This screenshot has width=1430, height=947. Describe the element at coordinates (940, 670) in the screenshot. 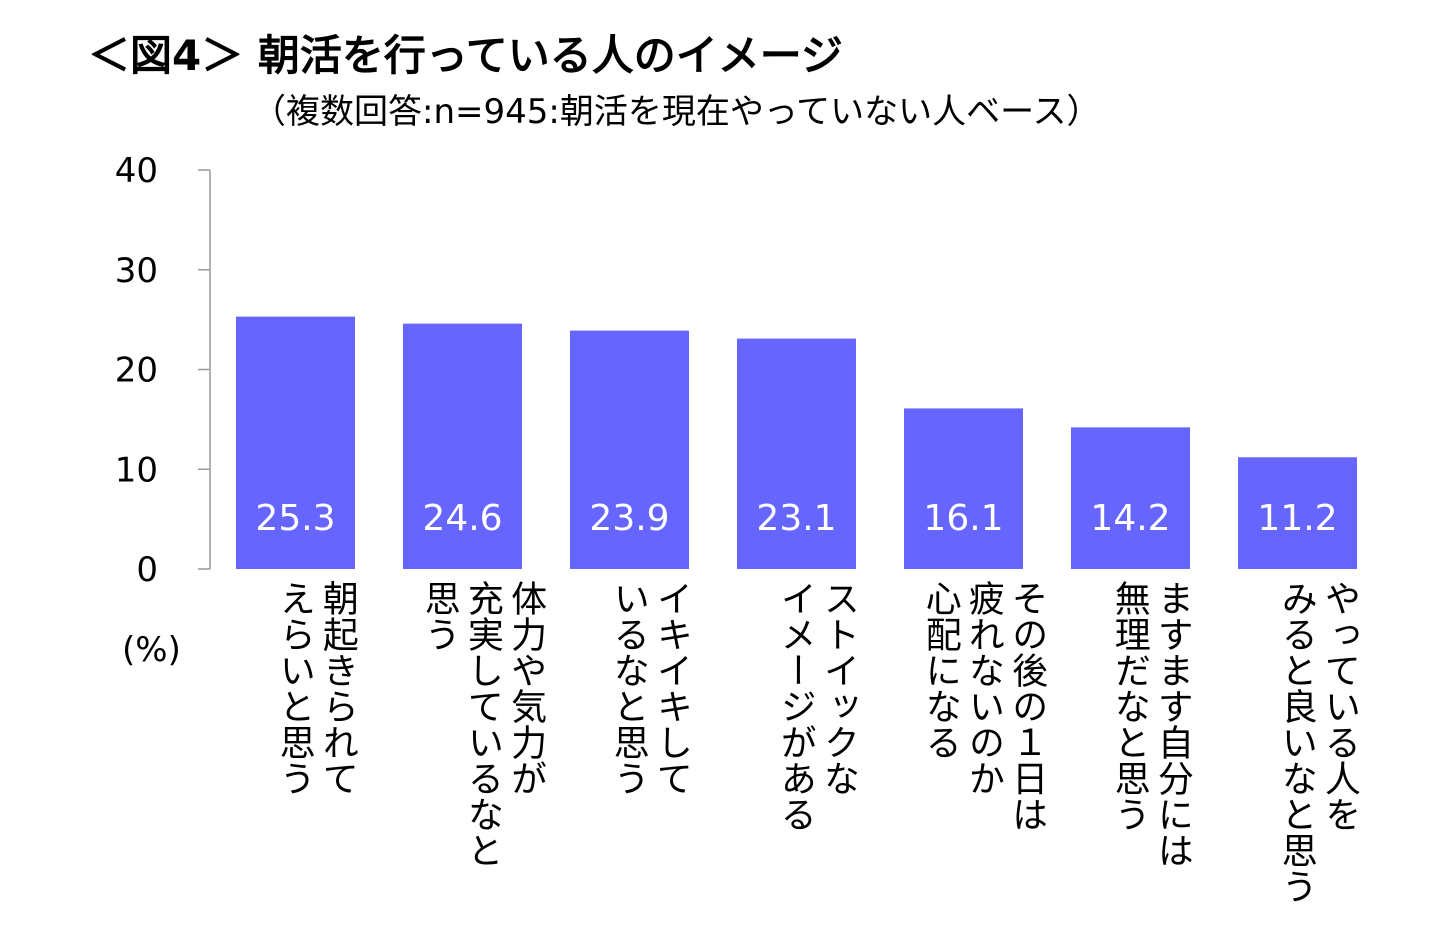

I see `category-label-line: 心配になる` at that location.